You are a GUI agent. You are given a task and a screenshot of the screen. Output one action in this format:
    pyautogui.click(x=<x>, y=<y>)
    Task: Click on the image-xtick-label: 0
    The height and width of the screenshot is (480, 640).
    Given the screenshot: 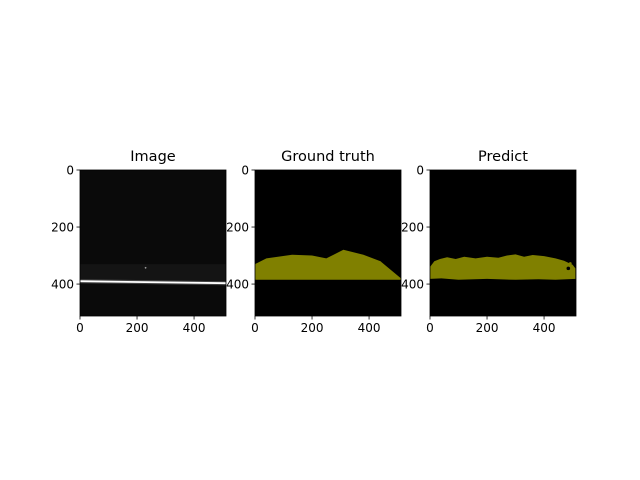 What is the action you would take?
    pyautogui.click(x=80, y=328)
    